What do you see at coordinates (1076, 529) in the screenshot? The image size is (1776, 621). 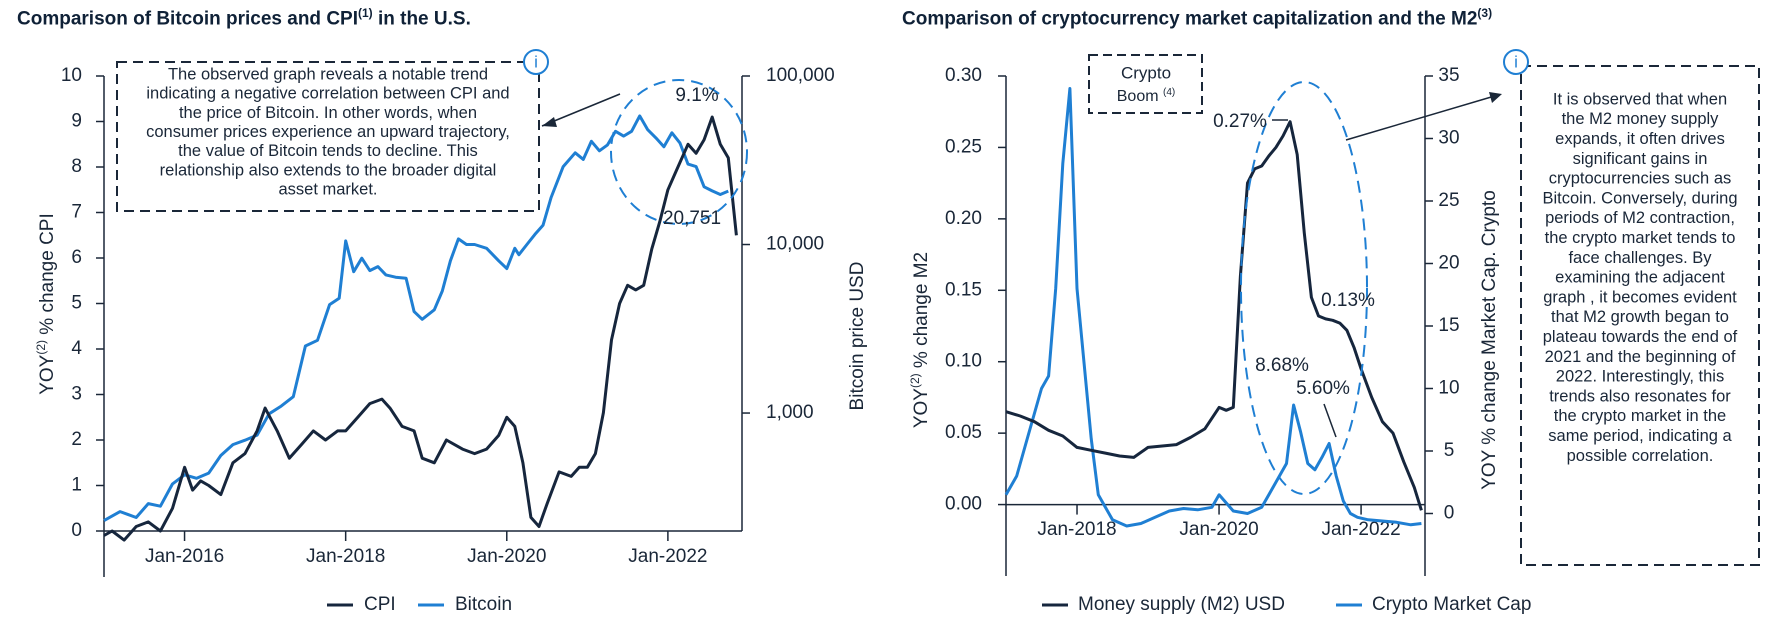 I see `chart-2-x-tick-label: Jan-2018` at bounding box center [1076, 529].